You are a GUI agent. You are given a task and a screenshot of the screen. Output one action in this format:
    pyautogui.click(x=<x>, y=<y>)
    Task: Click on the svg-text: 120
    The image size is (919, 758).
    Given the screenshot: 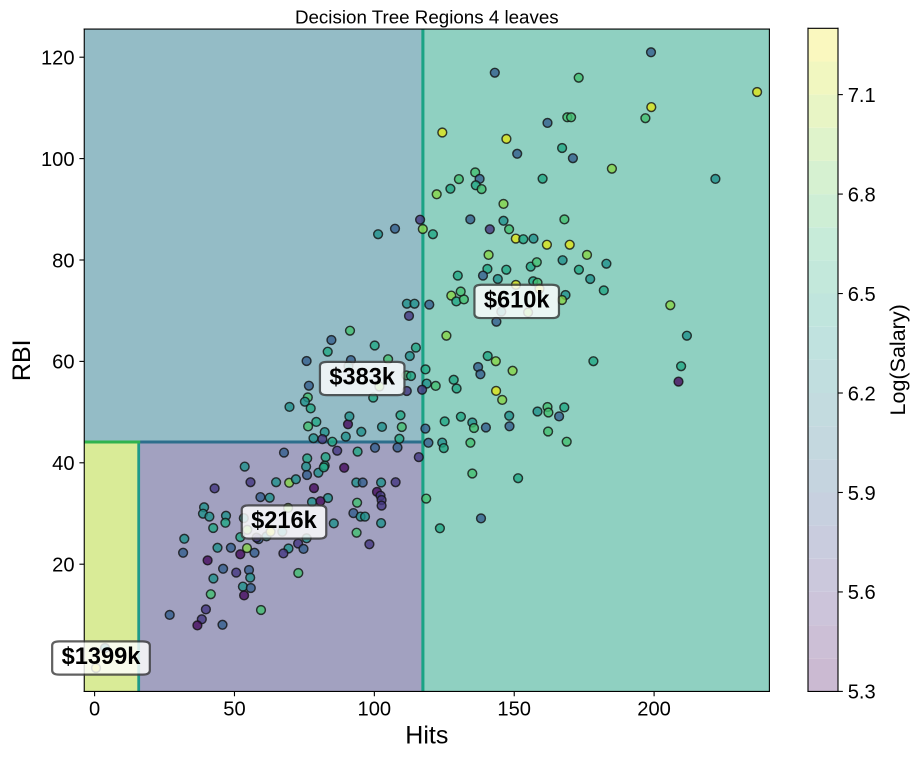 What is the action you would take?
    pyautogui.click(x=58, y=58)
    